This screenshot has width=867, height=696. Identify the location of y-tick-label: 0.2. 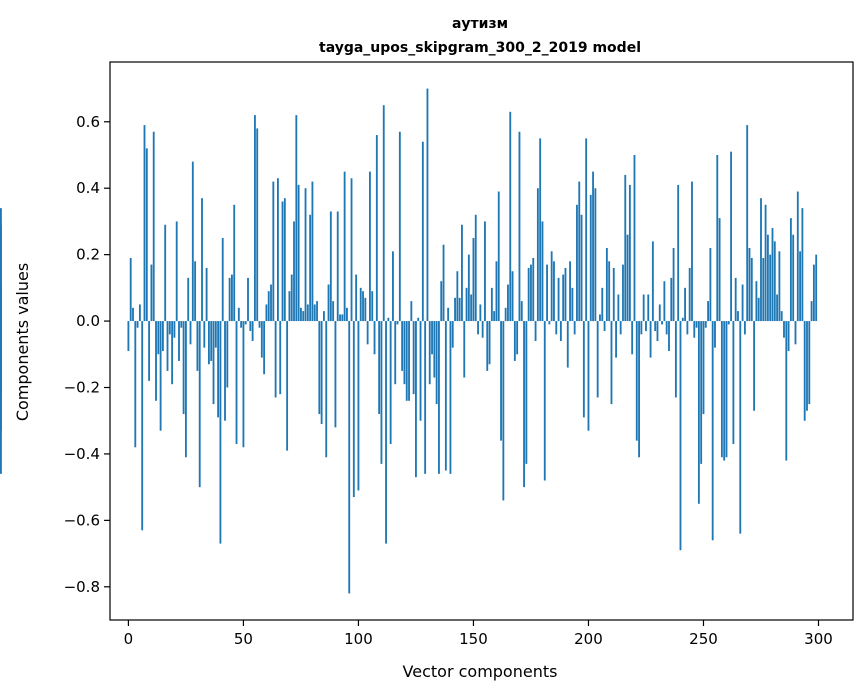
(88, 255).